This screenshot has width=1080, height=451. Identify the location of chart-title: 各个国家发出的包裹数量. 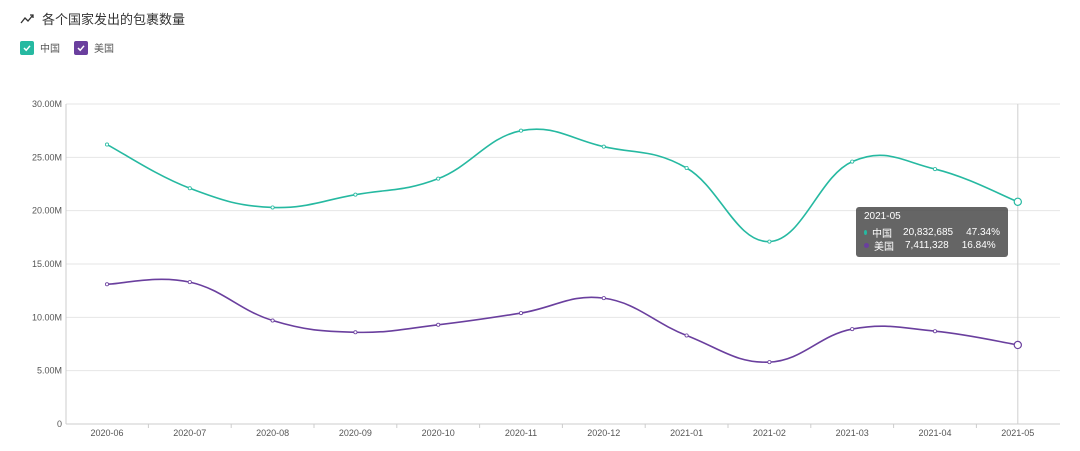
(114, 19).